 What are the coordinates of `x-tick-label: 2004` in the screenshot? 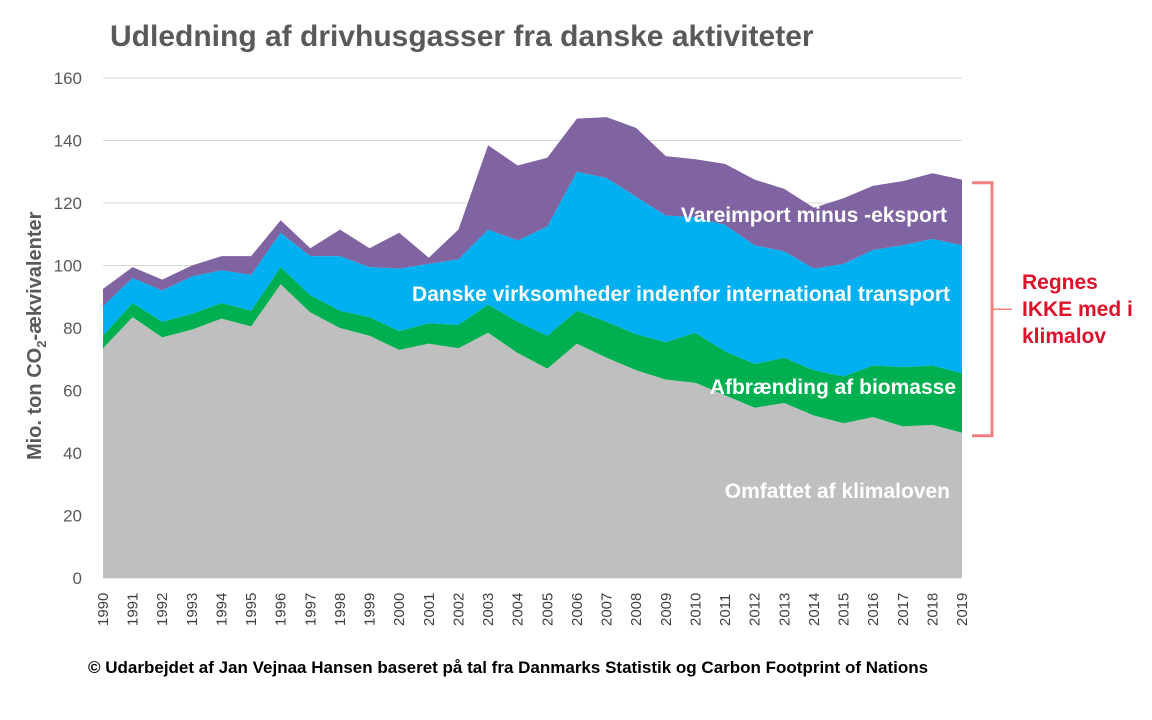 It's located at (518, 609).